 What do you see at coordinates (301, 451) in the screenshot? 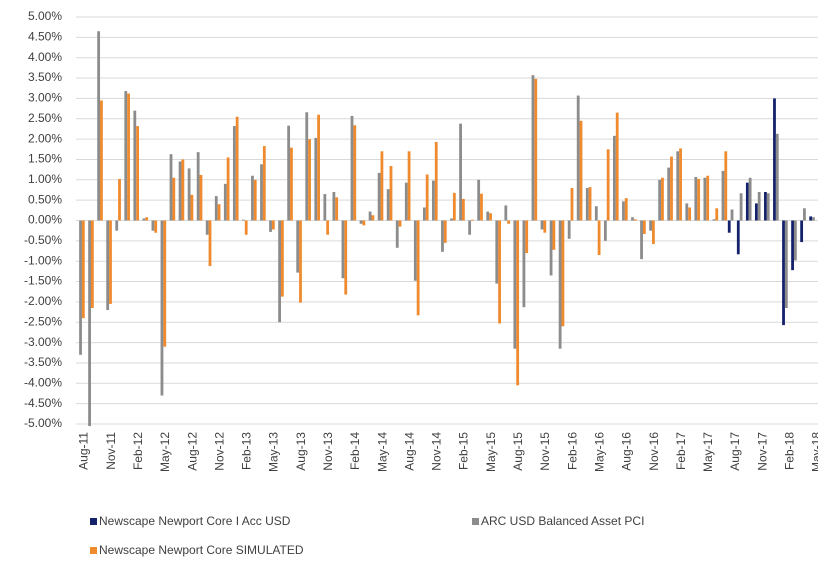
I see `x-tick-label: Aug-13` at bounding box center [301, 451].